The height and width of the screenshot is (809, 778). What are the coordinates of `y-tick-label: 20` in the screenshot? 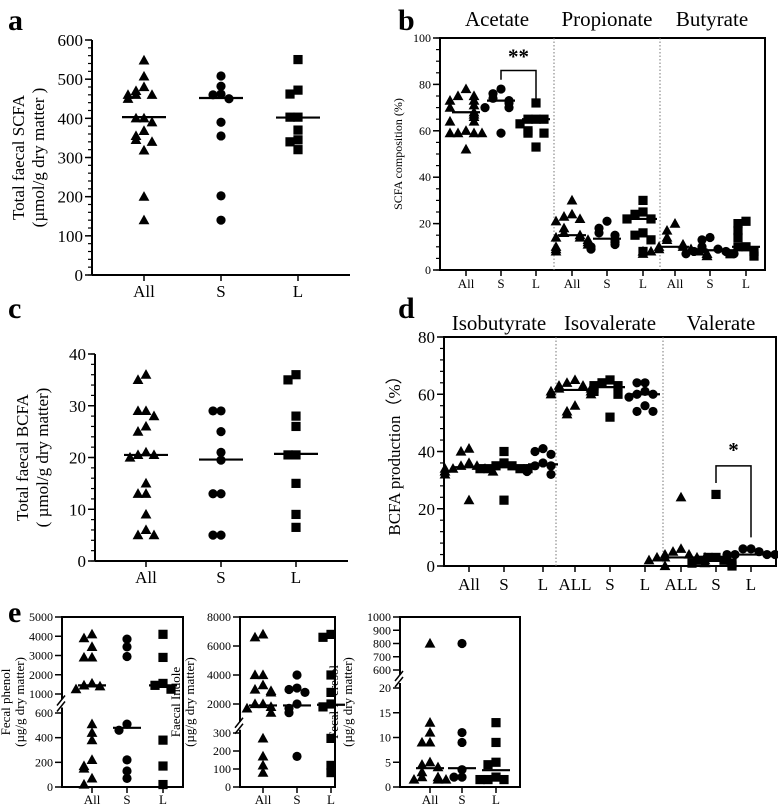 It's located at (77, 458).